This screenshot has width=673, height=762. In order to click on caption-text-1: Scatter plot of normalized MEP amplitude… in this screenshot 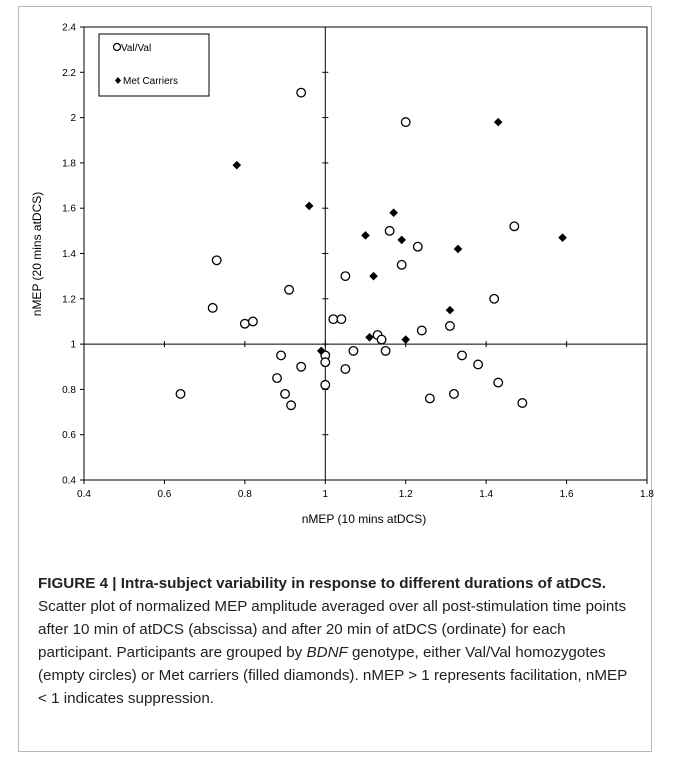, I will do `click(332, 629)`.